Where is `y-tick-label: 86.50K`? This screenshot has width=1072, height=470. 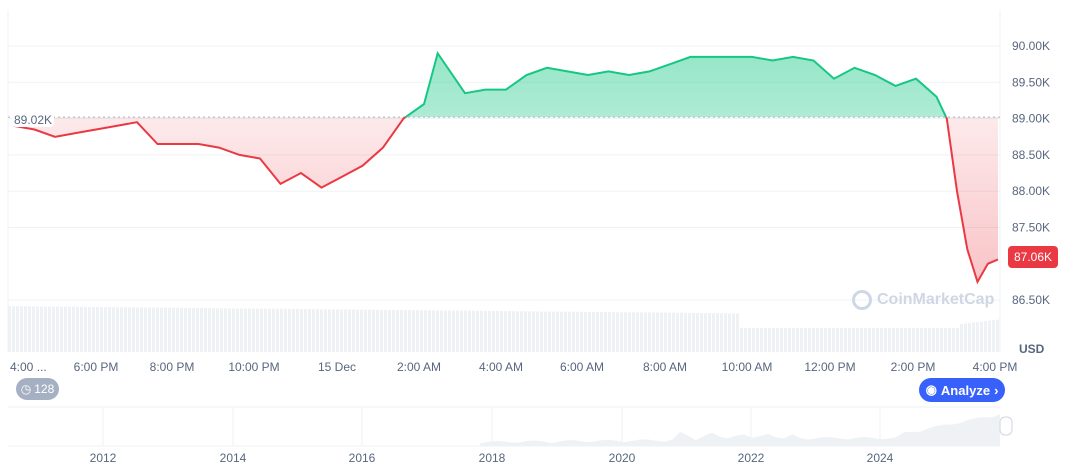
y-tick-label: 86.50K is located at coordinates (1031, 300).